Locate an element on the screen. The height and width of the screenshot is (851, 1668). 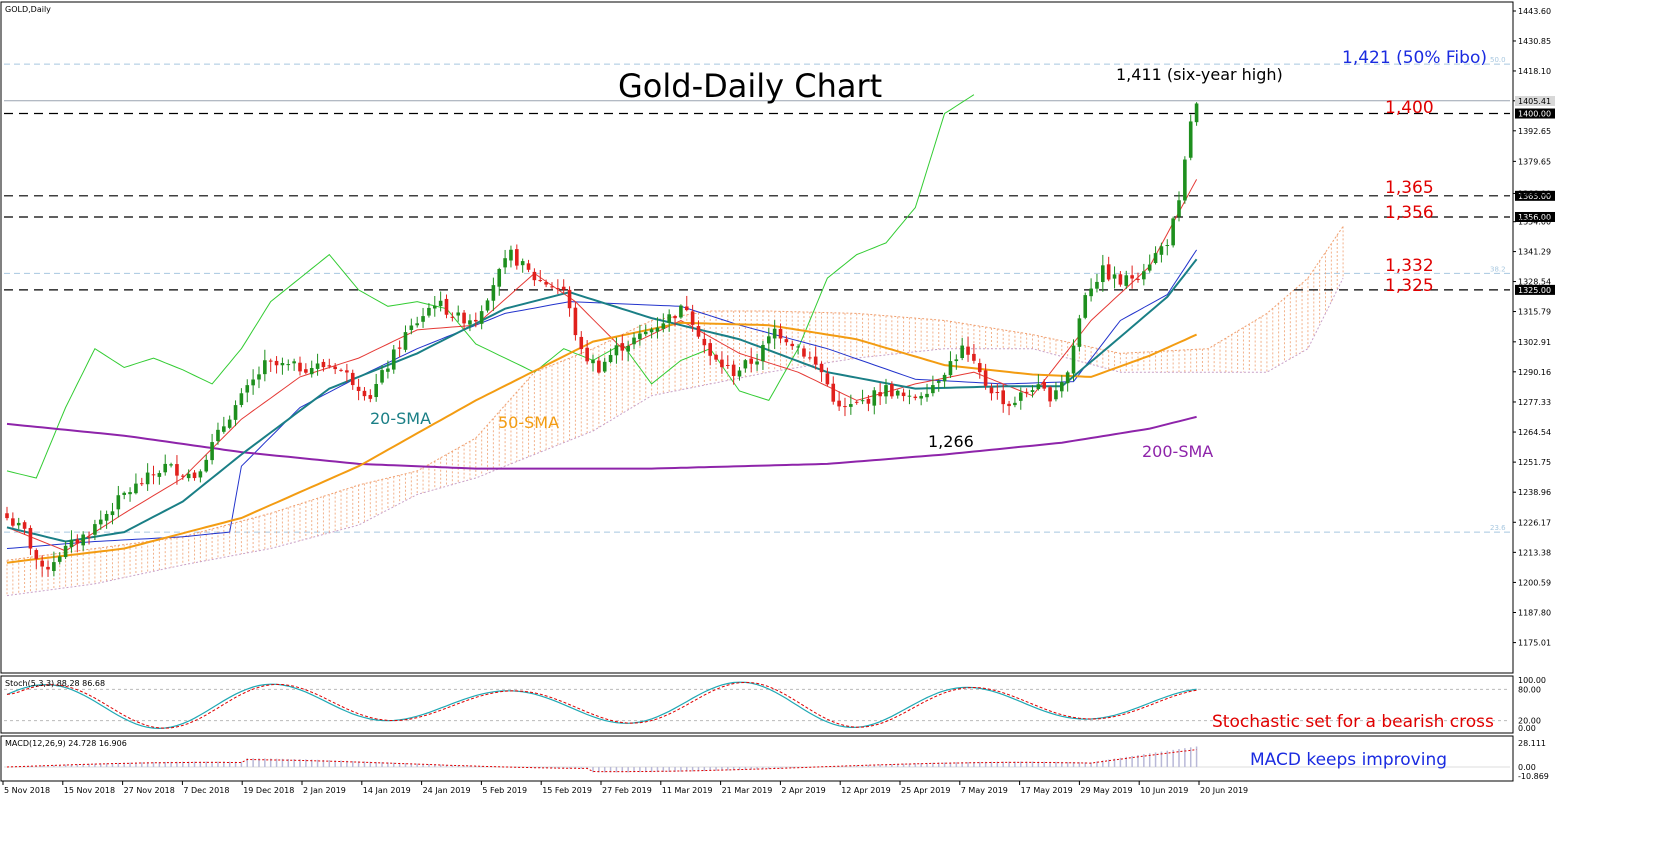
y-tick-label: 1315.79 is located at coordinates (1534, 312).